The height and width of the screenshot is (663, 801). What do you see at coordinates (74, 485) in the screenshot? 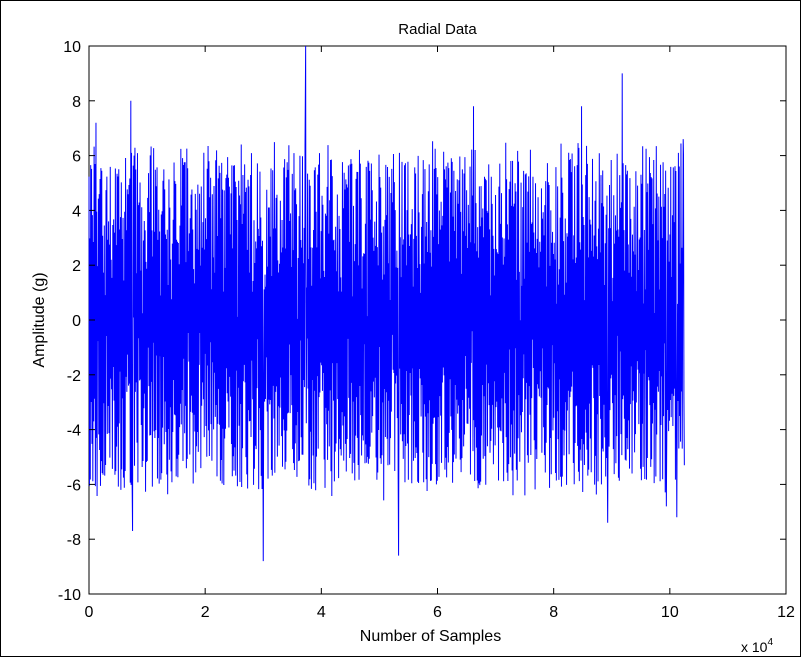
I see `y-tick-label: -6` at bounding box center [74, 485].